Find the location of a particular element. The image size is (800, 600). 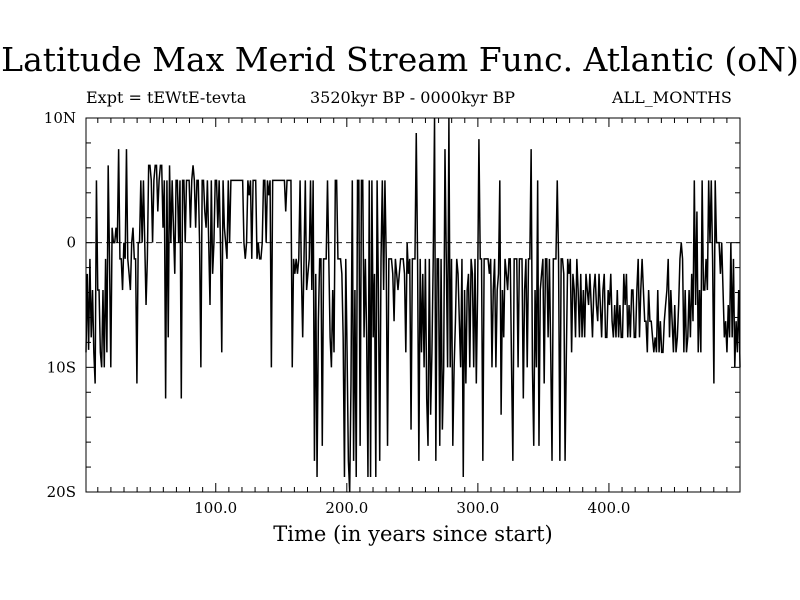

x-axis-label: Time (in years since start) is located at coordinates (413, 534).